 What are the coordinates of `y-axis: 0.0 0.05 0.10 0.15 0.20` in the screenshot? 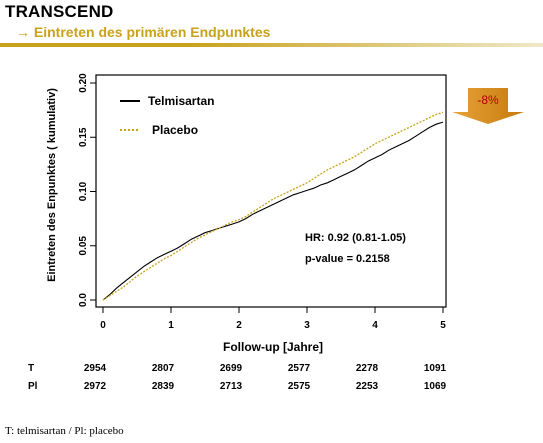 It's located at (87, 190).